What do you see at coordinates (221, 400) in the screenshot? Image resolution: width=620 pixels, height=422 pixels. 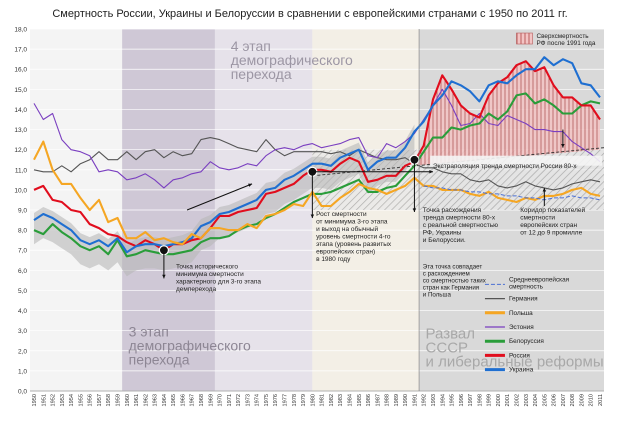 I see `x-tick-label: 1970` at bounding box center [221, 400].